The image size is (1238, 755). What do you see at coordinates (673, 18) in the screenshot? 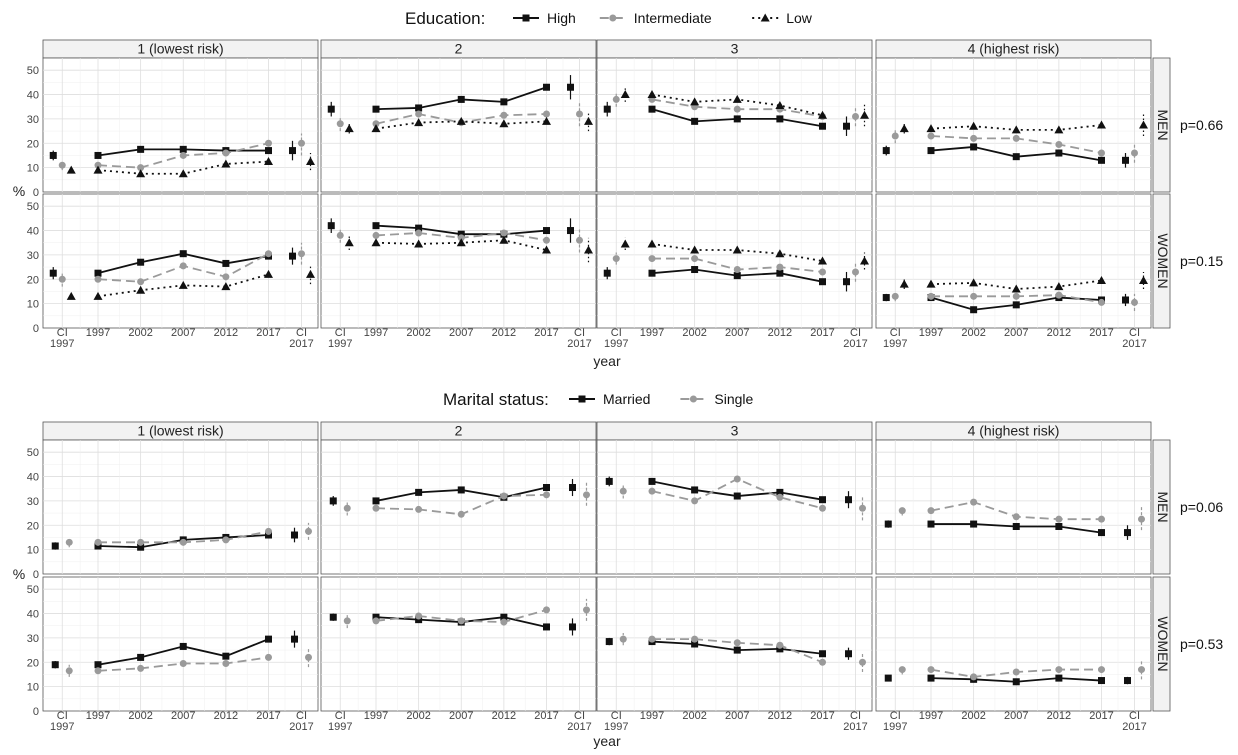
I see `legend-item-label: Intermediate` at bounding box center [673, 18].